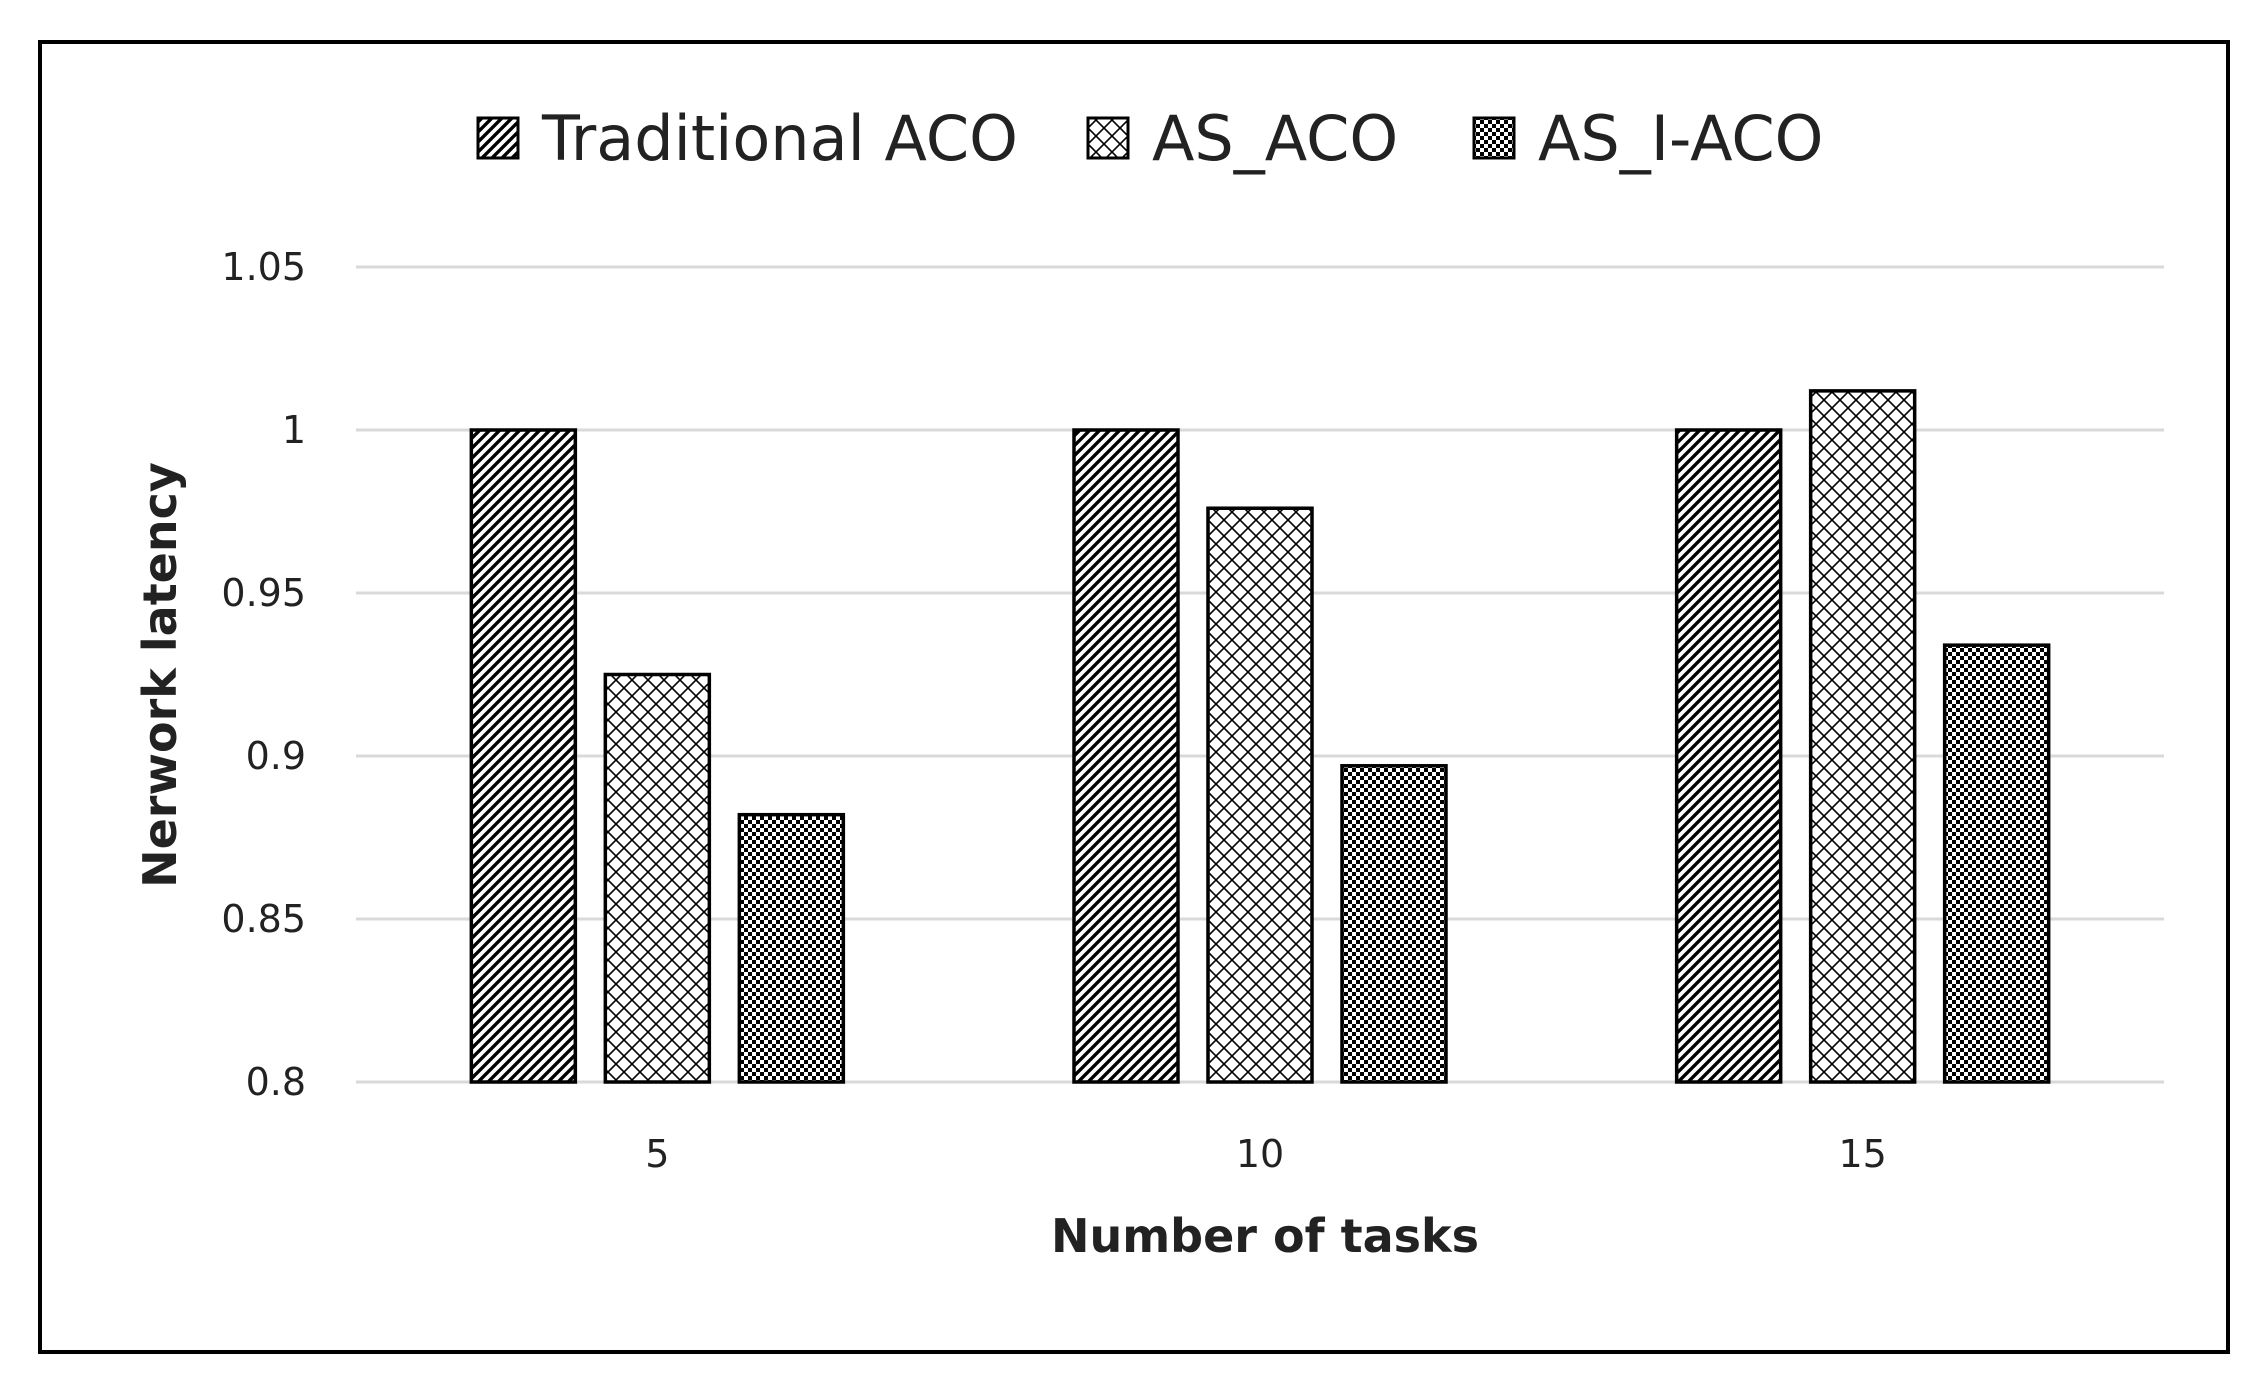 Image resolution: width=2259 pixels, height=1382 pixels. What do you see at coordinates (1149, 138) in the screenshot?
I see `legend: Traditional ACO AS_ACO AS_I-ACO` at bounding box center [1149, 138].